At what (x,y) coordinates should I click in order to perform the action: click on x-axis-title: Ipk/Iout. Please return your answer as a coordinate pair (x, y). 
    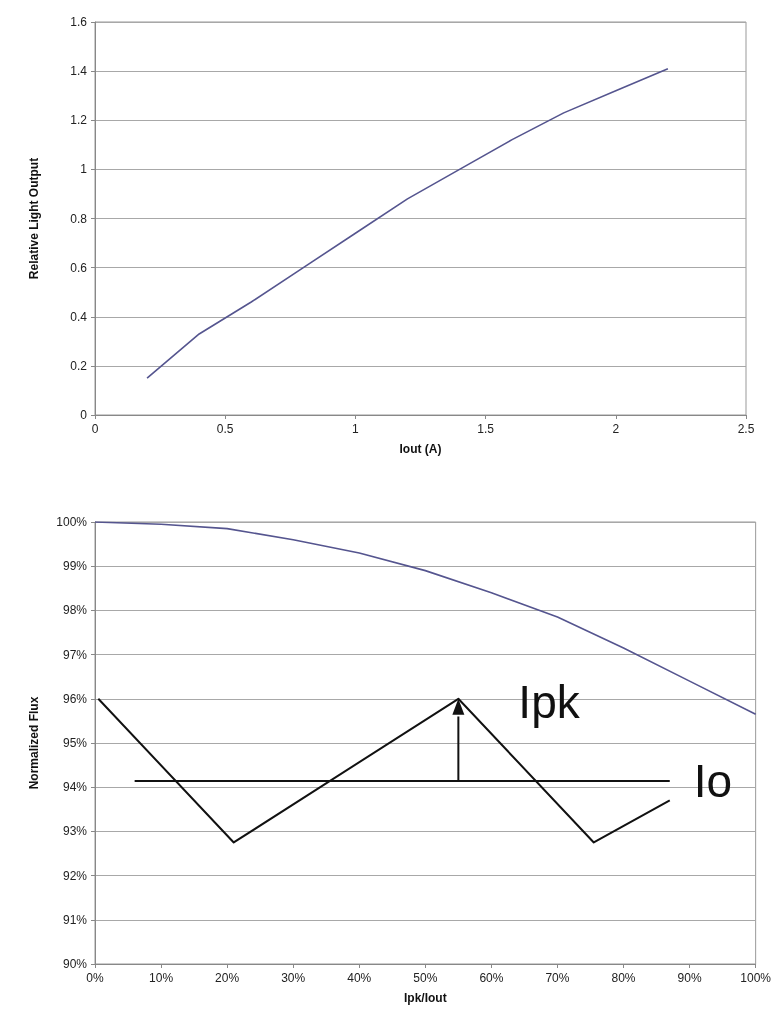
    Looking at the image, I should click on (425, 998).